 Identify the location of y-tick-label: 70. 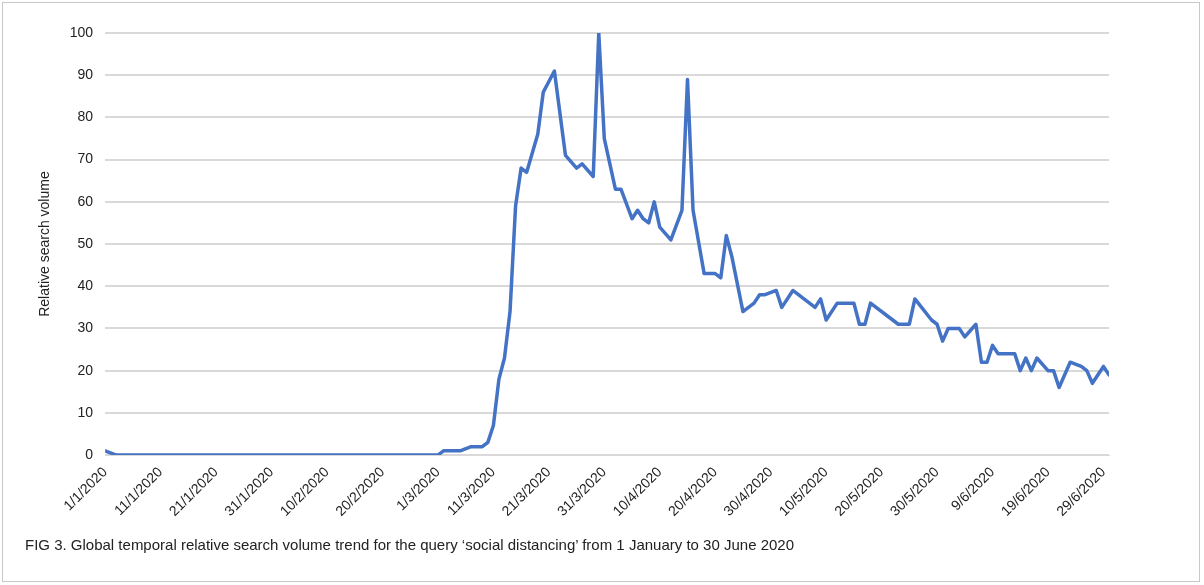
(85, 158).